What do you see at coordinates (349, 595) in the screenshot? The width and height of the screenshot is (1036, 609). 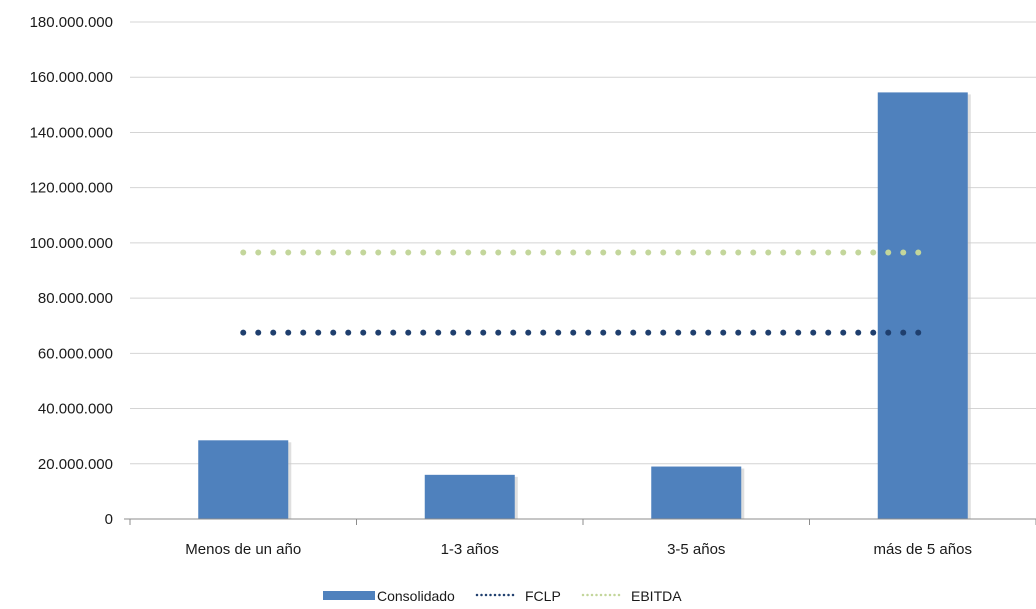 I see `legend-swatch-consolidado` at bounding box center [349, 595].